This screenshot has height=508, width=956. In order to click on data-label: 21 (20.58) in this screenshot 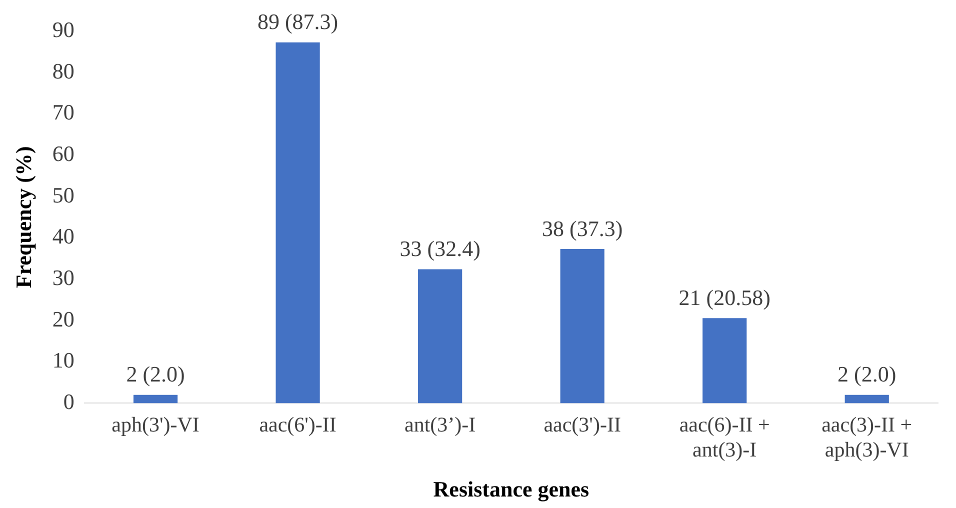, I will do `click(724, 297)`.